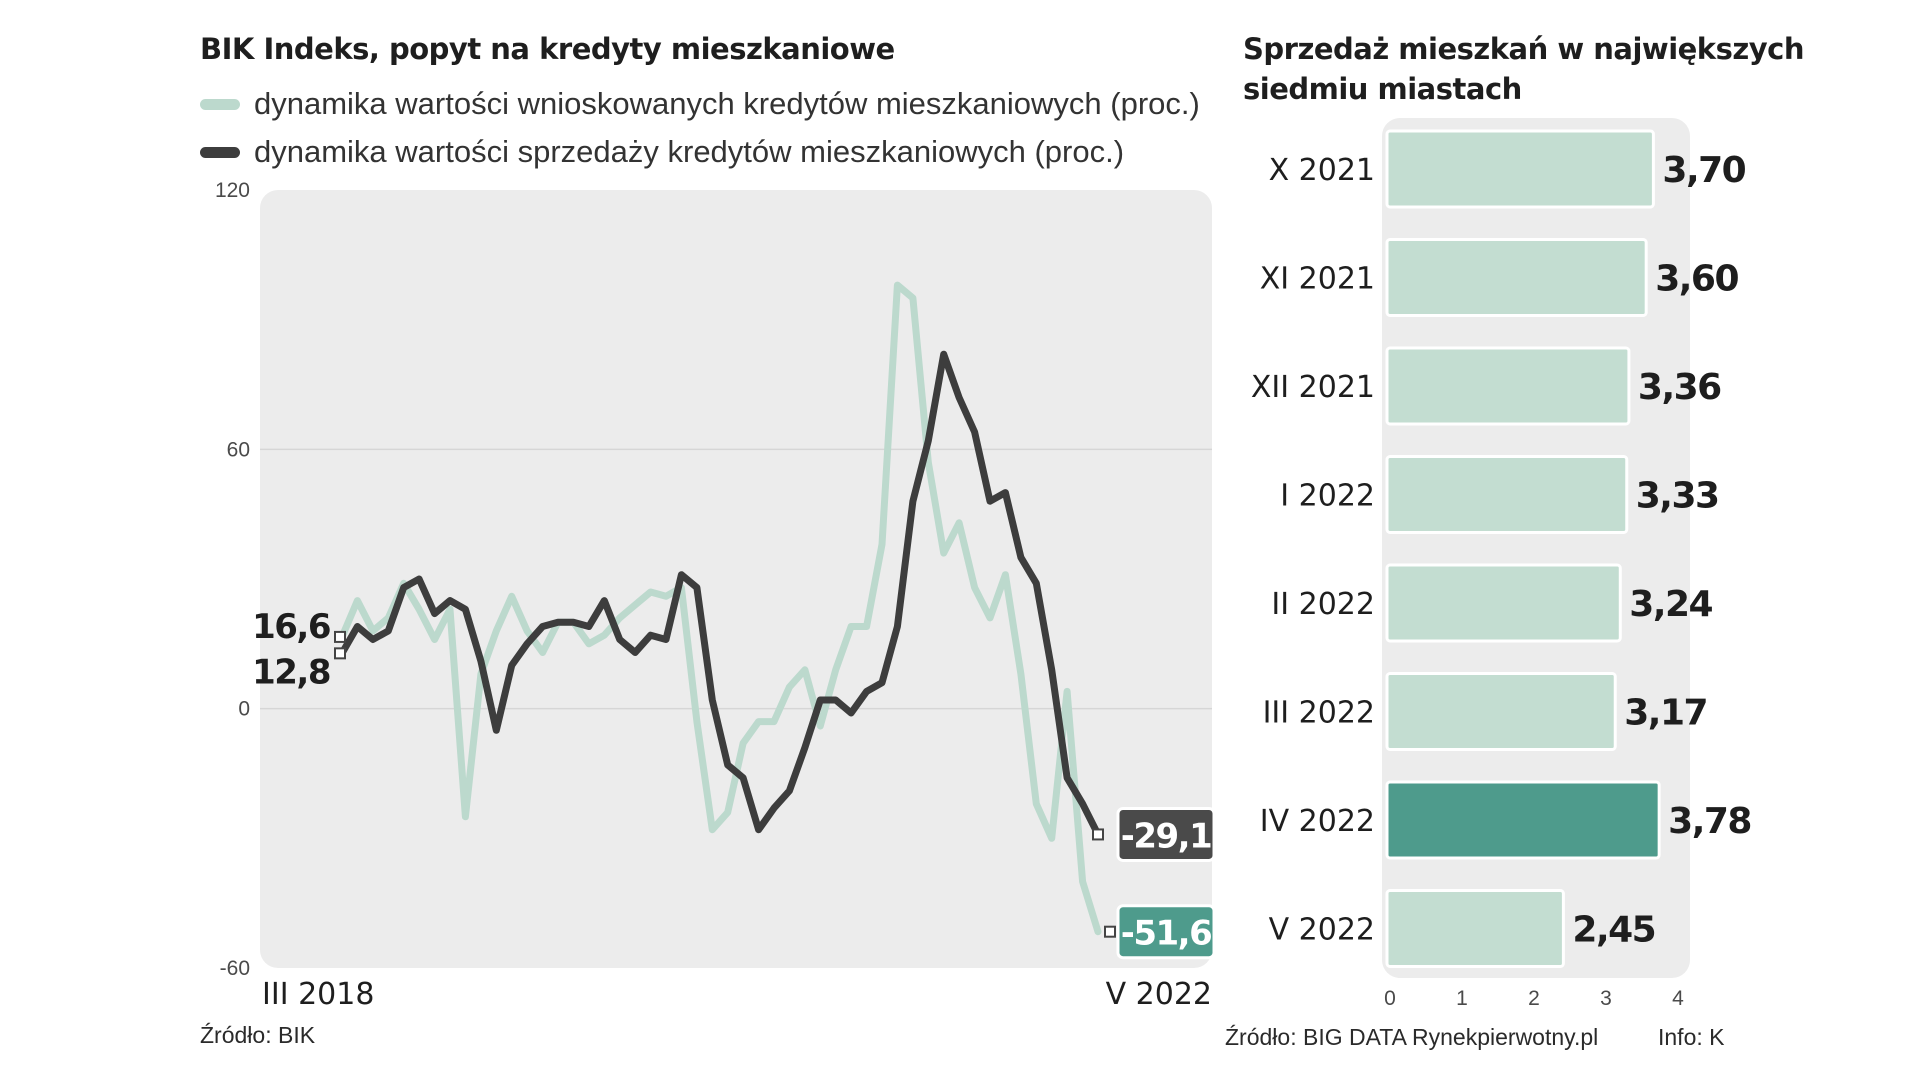 This screenshot has height=1080, width=1920. What do you see at coordinates (340, 653) in the screenshot?
I see `start-marker-sales` at bounding box center [340, 653].